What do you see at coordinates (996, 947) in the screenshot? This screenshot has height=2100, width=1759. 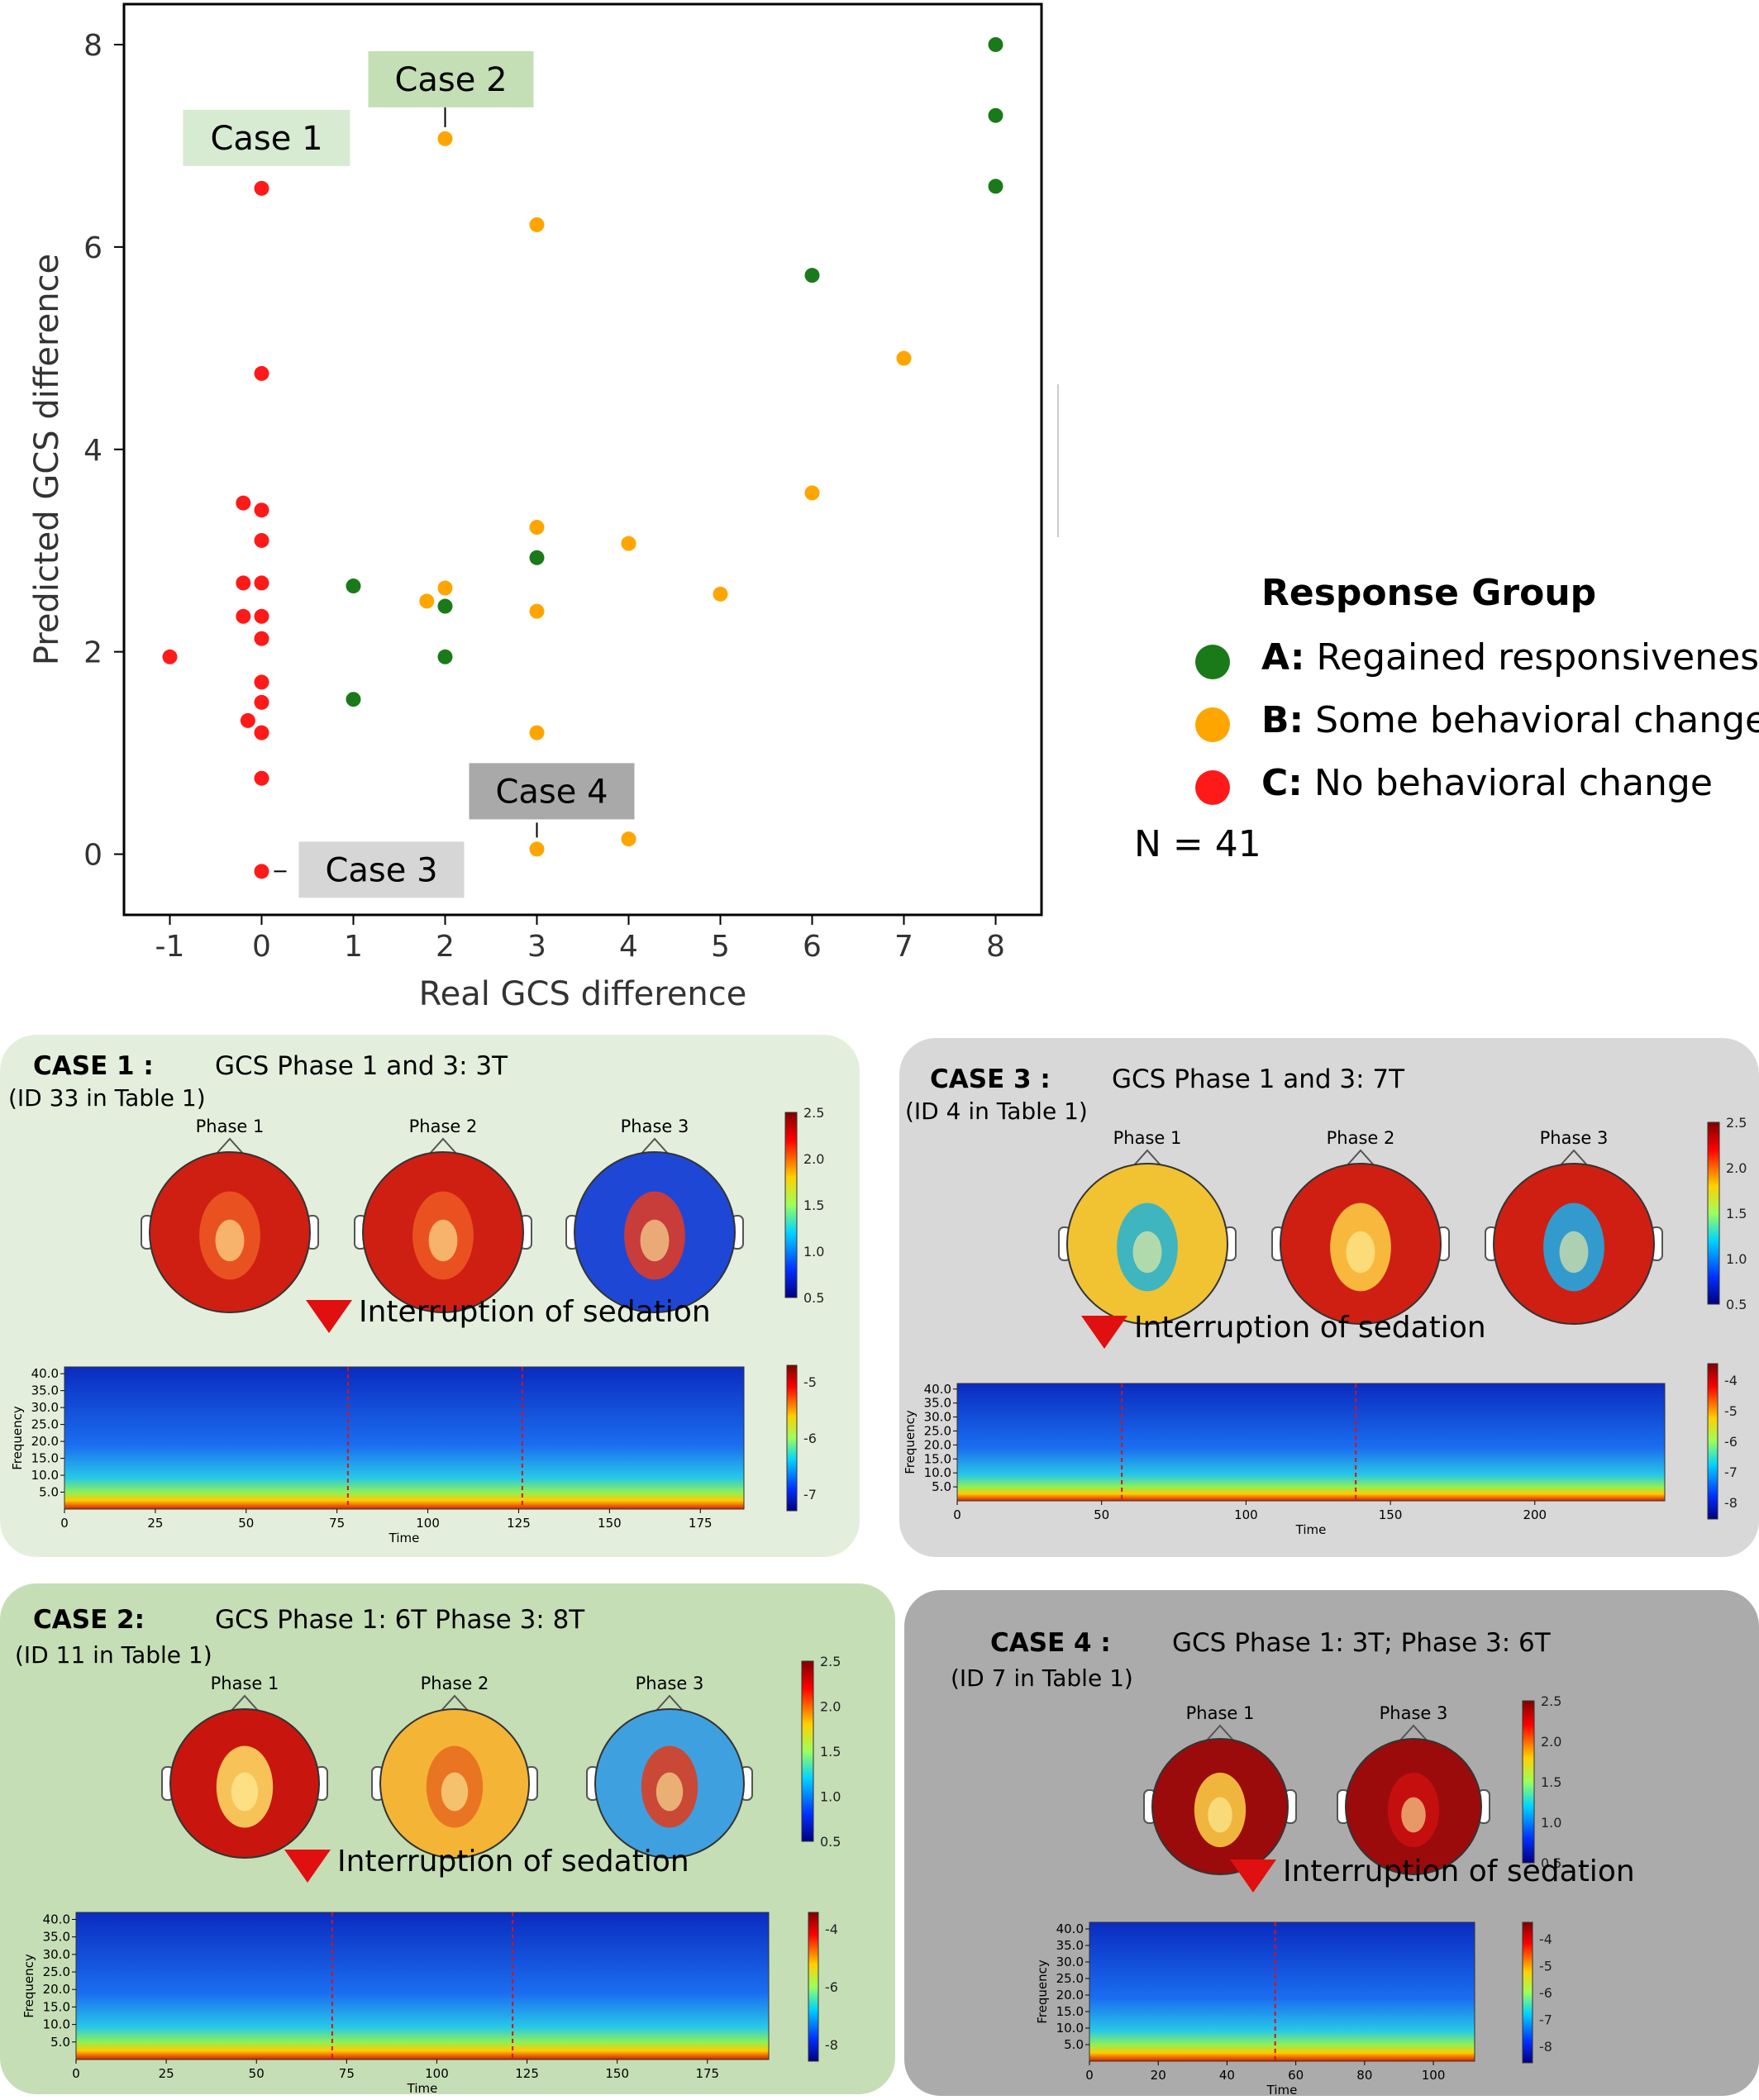 I see `x-tick-label: 8` at bounding box center [996, 947].